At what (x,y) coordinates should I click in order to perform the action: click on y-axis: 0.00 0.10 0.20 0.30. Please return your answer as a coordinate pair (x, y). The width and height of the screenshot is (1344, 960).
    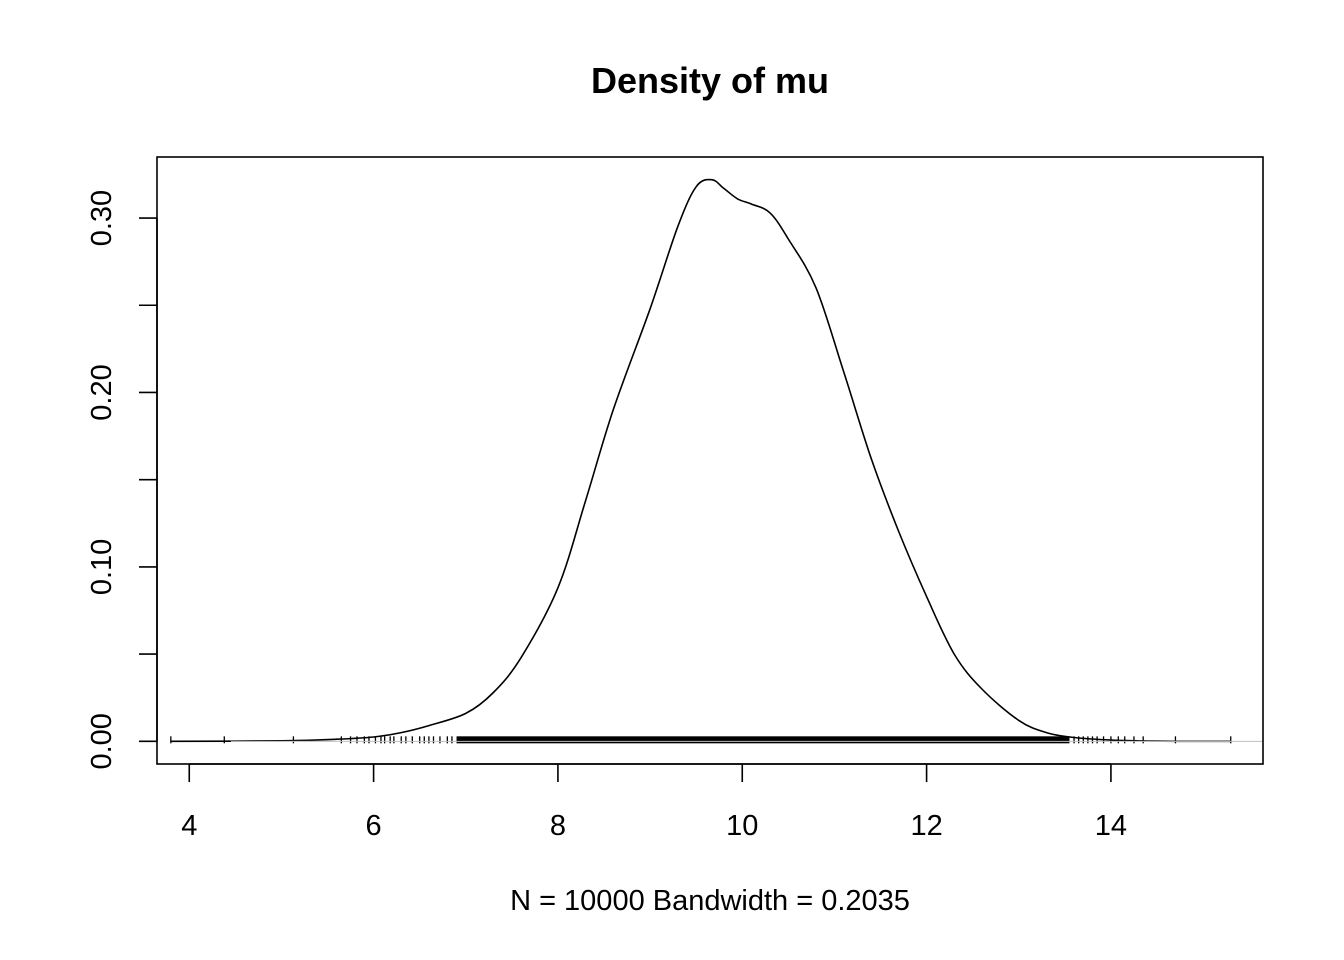
    Looking at the image, I should click on (122, 480).